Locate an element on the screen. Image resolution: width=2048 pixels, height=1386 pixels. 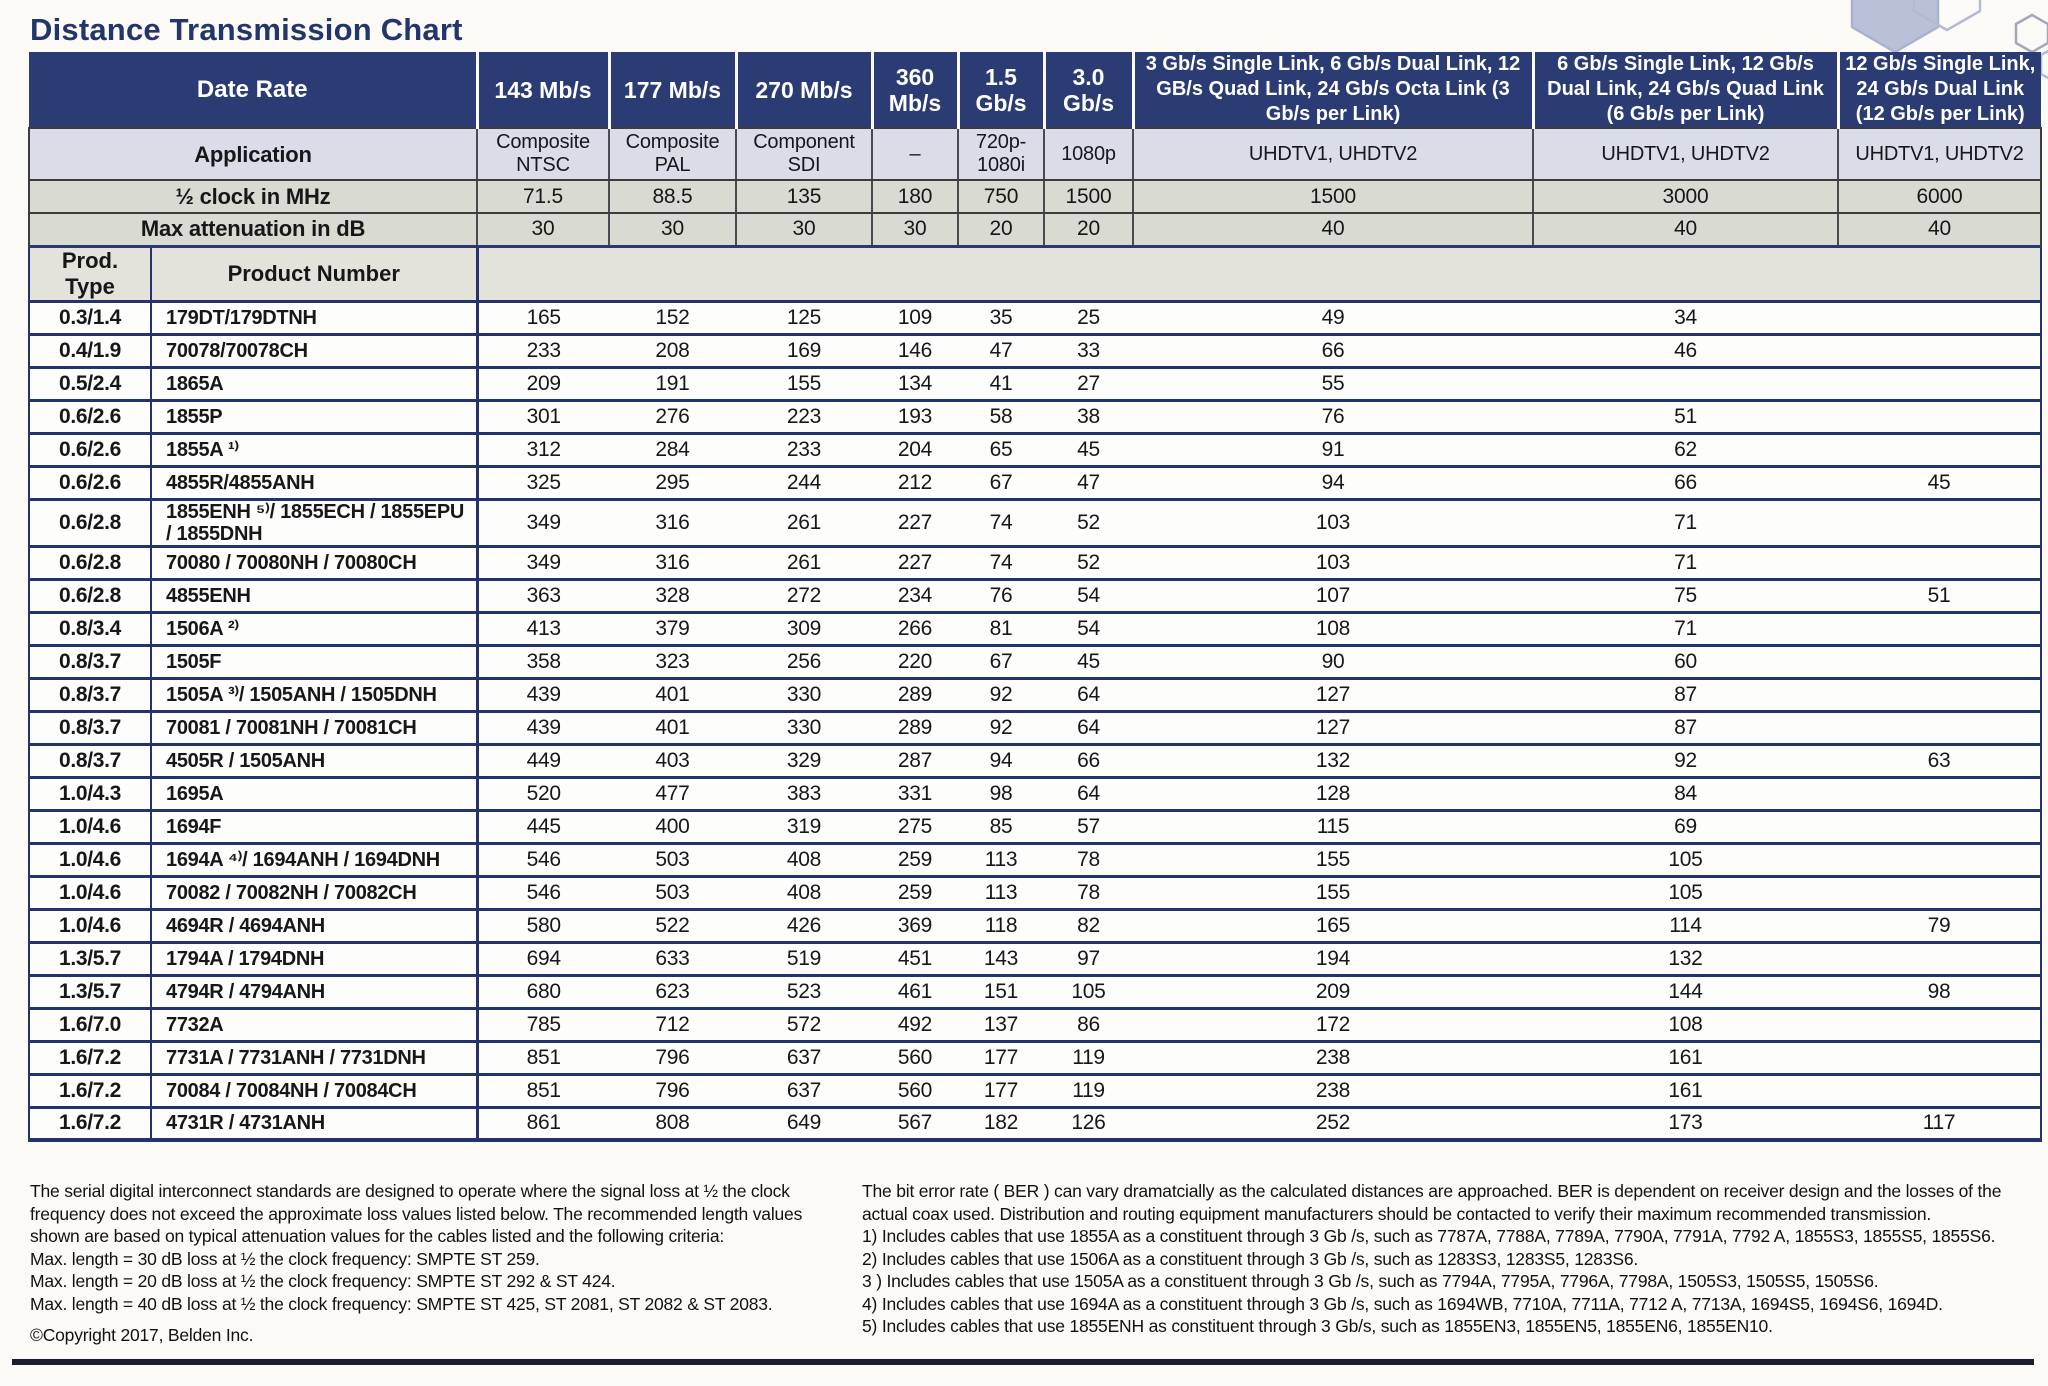
half-clock-cell: 6000 is located at coordinates (1939, 197).